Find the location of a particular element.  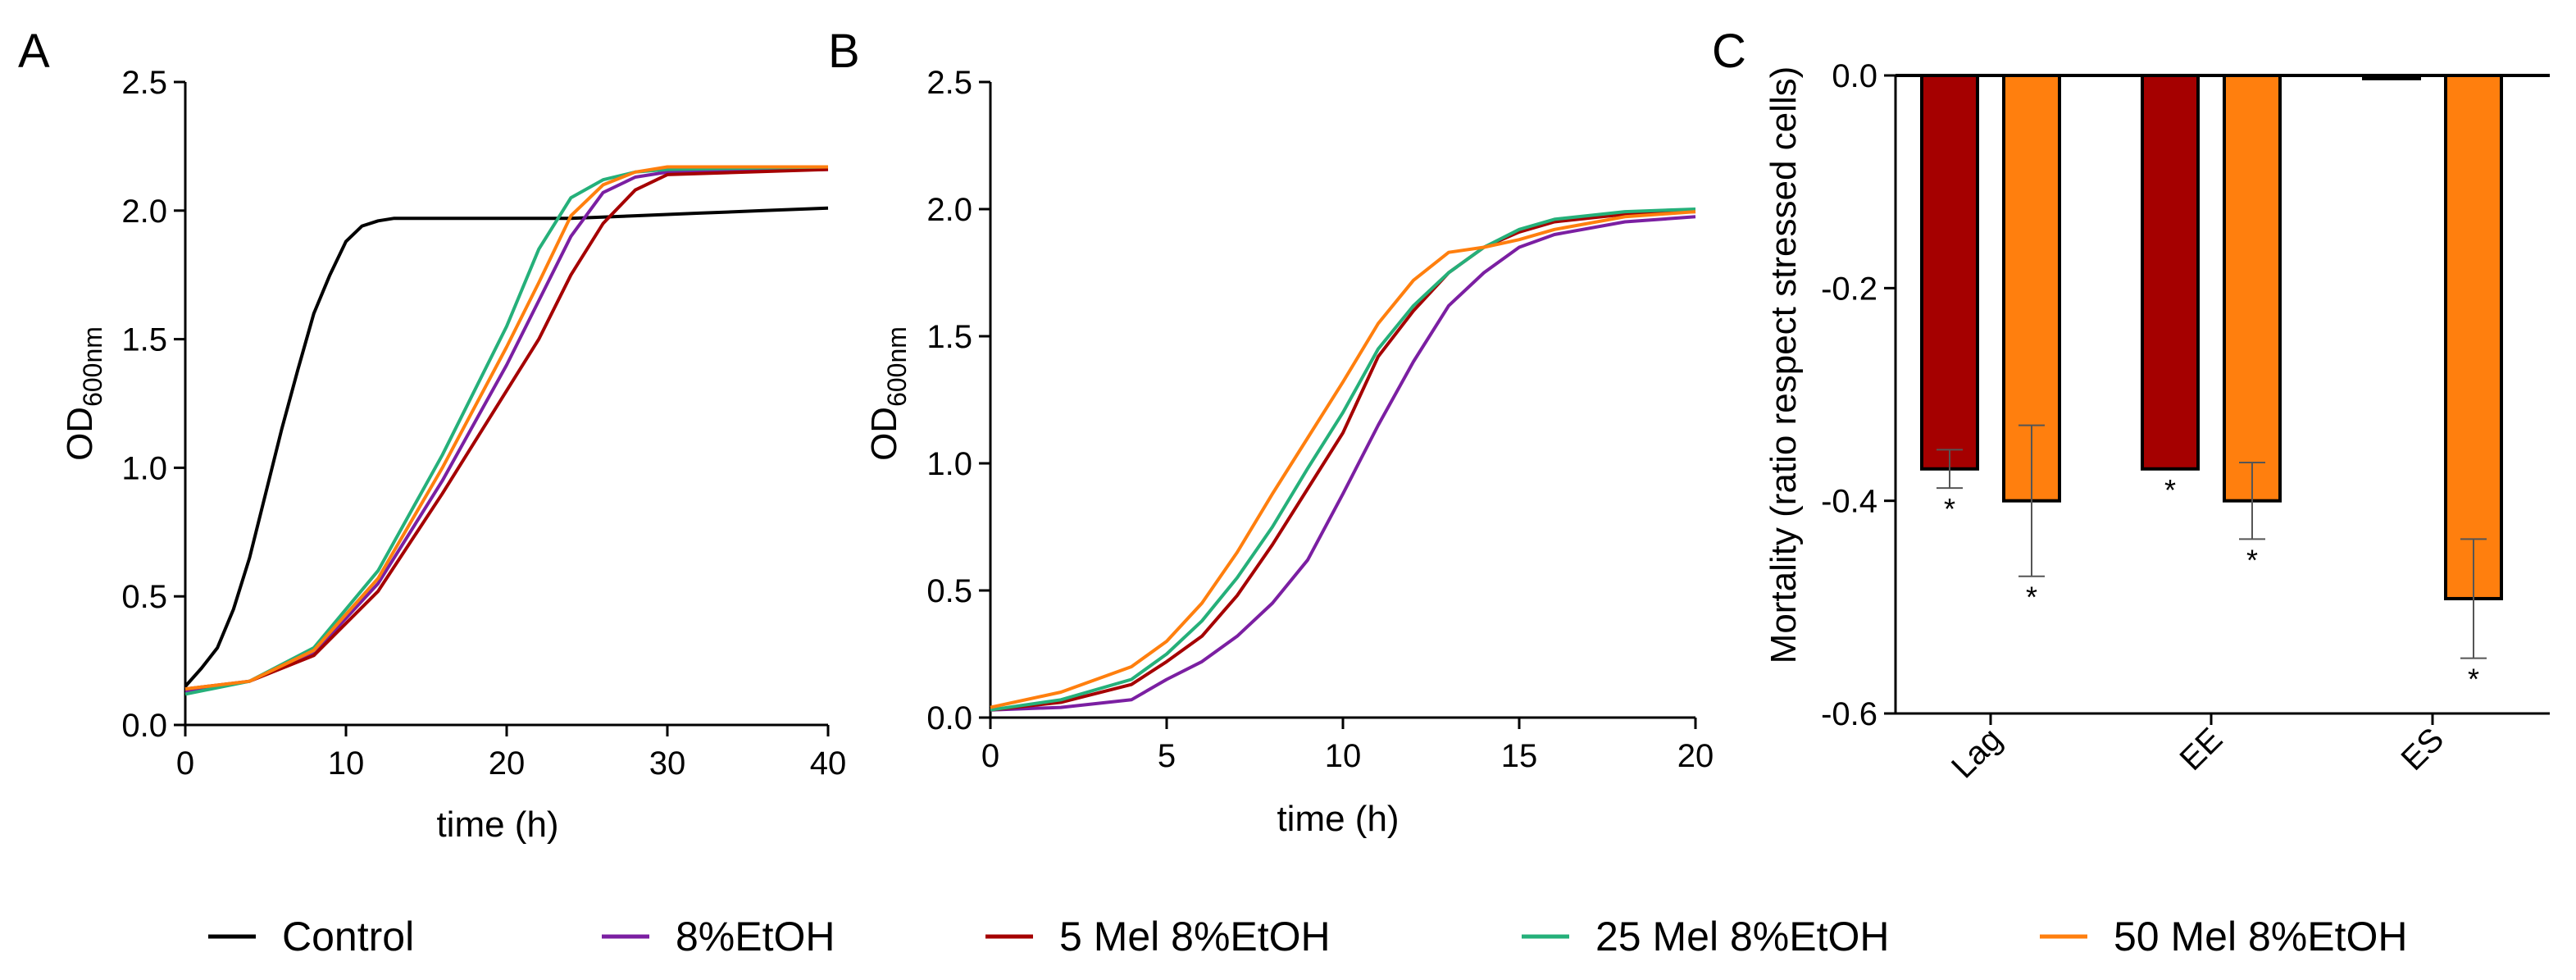

panel-c-y-tick-label: 0.0 is located at coordinates (1855, 76).